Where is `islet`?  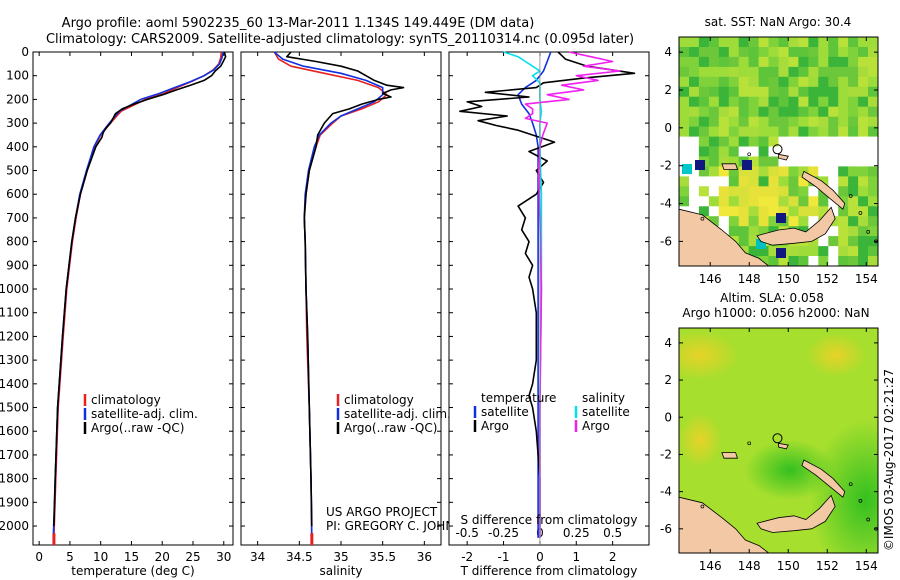 islet is located at coordinates (850, 484).